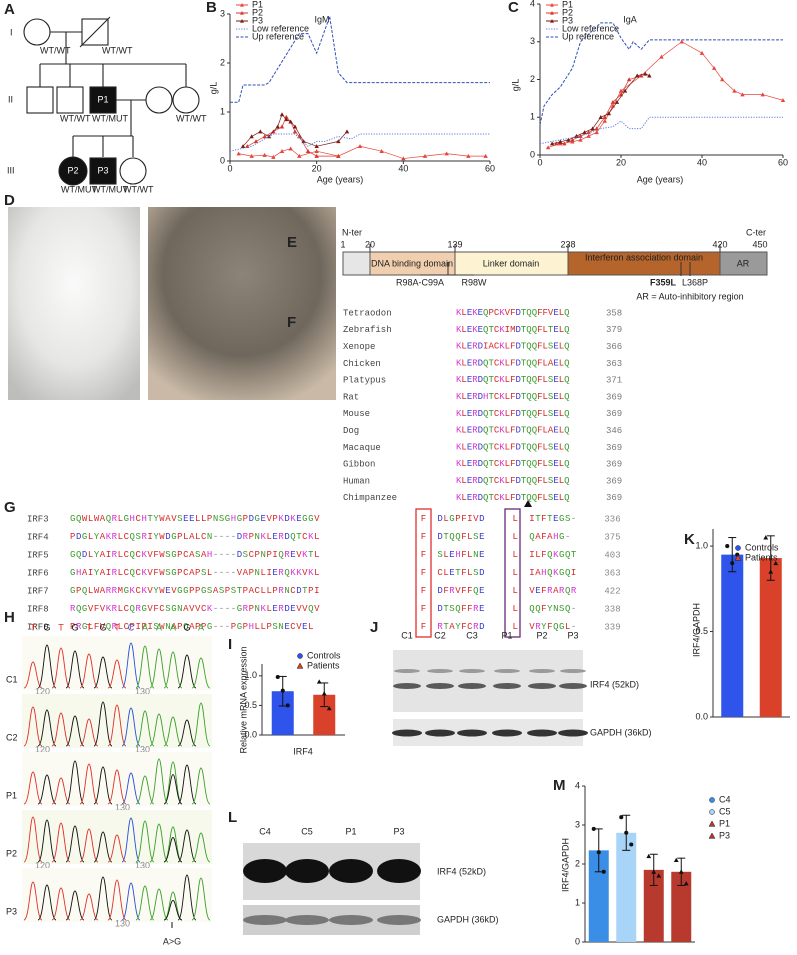  I want to click on residue: C, so click(258, 591).